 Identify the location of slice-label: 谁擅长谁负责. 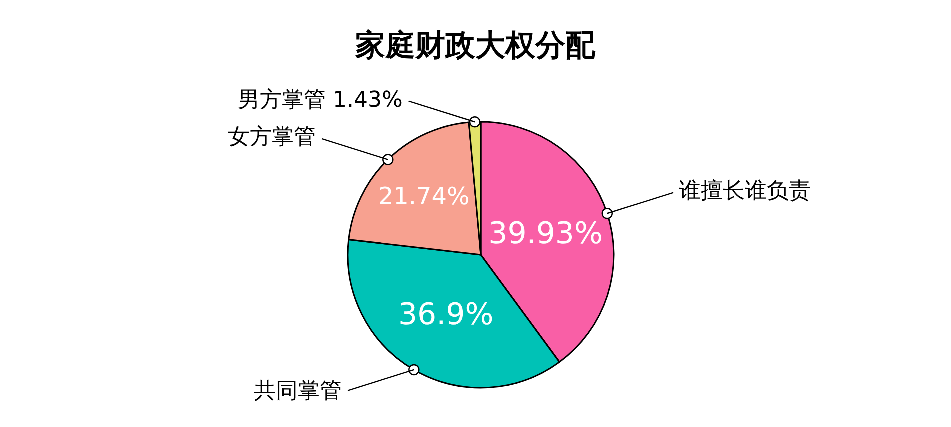
(745, 191).